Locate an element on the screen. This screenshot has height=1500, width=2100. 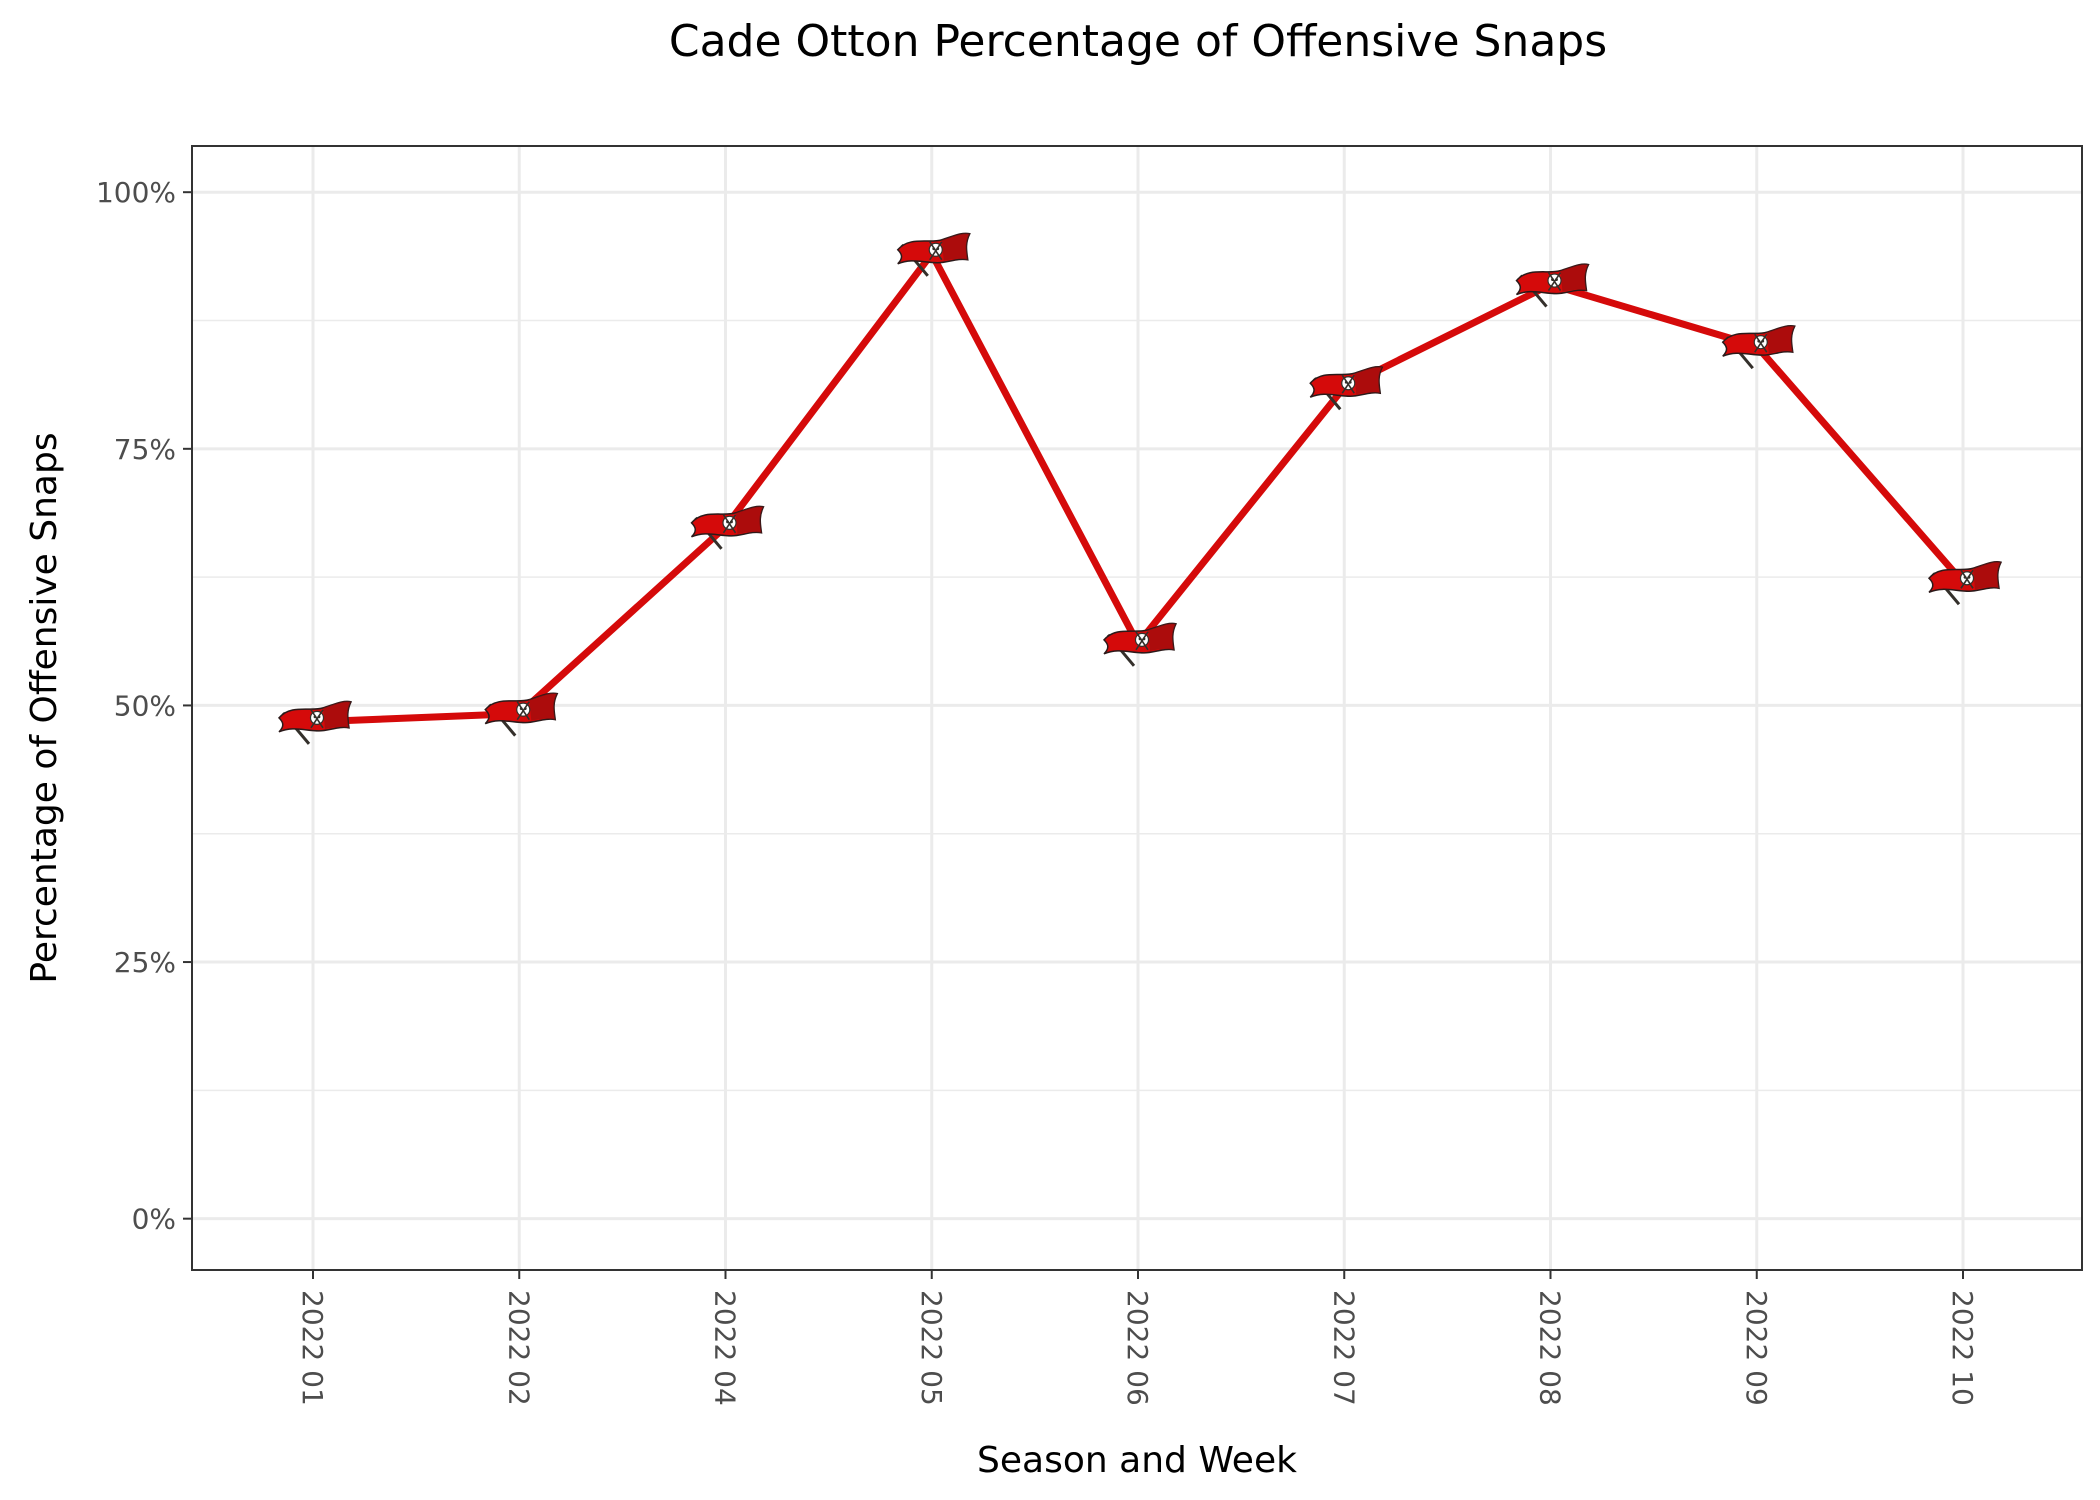
y-tick-label: 0% is located at coordinates (154, 1219).